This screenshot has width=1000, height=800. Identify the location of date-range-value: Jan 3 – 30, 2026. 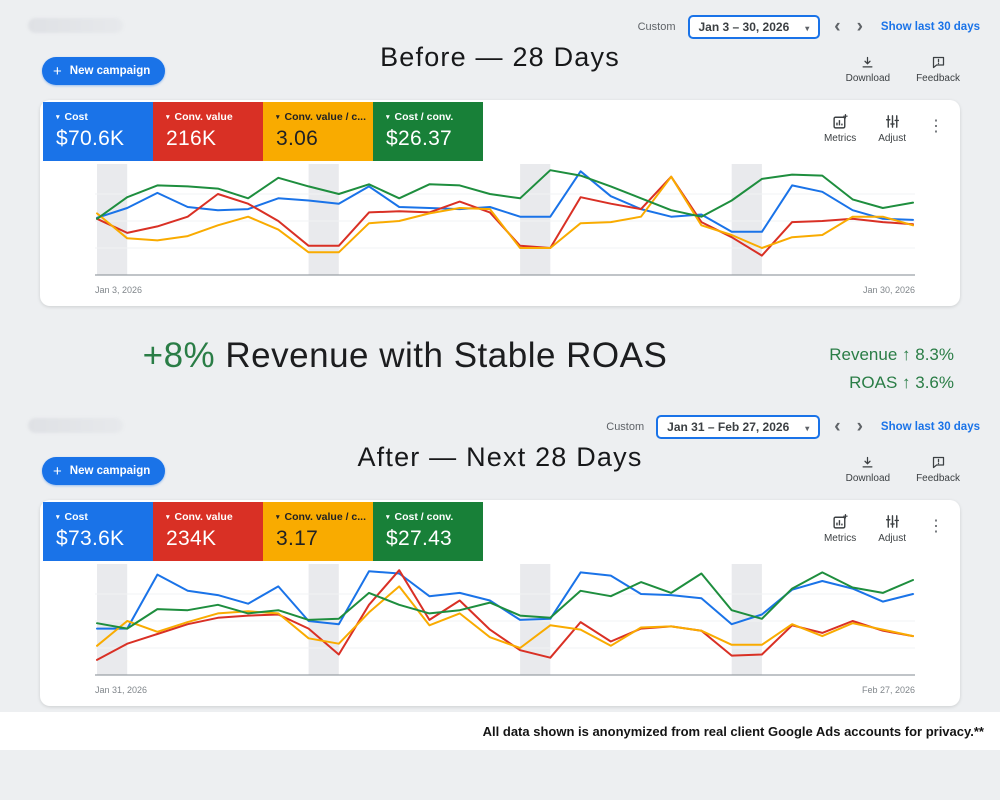
(744, 27).